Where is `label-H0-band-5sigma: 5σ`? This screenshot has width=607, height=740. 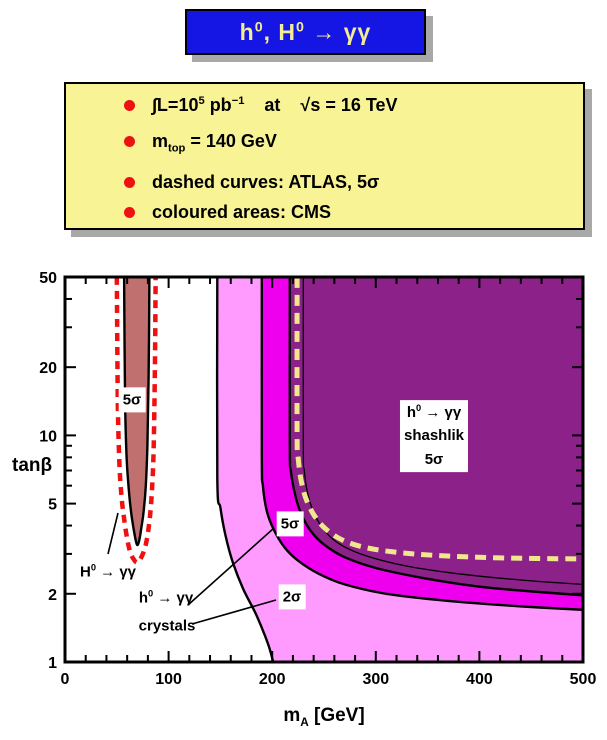 label-H0-band-5sigma: 5σ is located at coordinates (132, 400).